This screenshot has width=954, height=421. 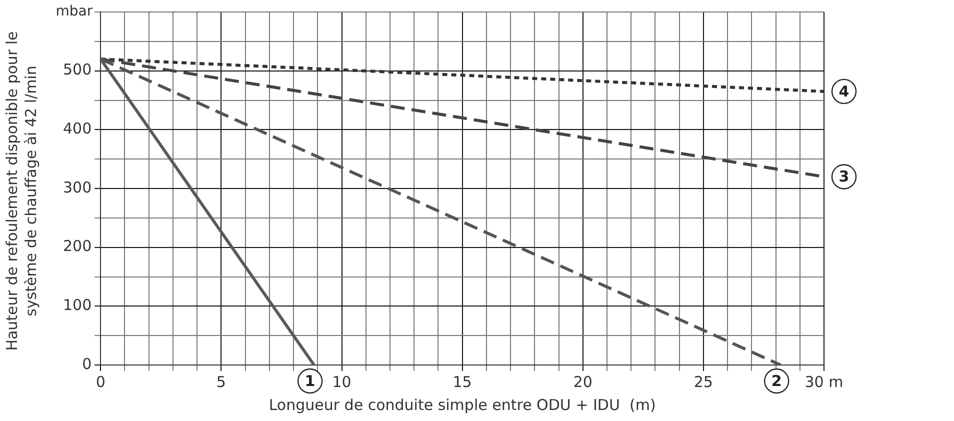 What do you see at coordinates (844, 177) in the screenshot?
I see `series-label: 3` at bounding box center [844, 177].